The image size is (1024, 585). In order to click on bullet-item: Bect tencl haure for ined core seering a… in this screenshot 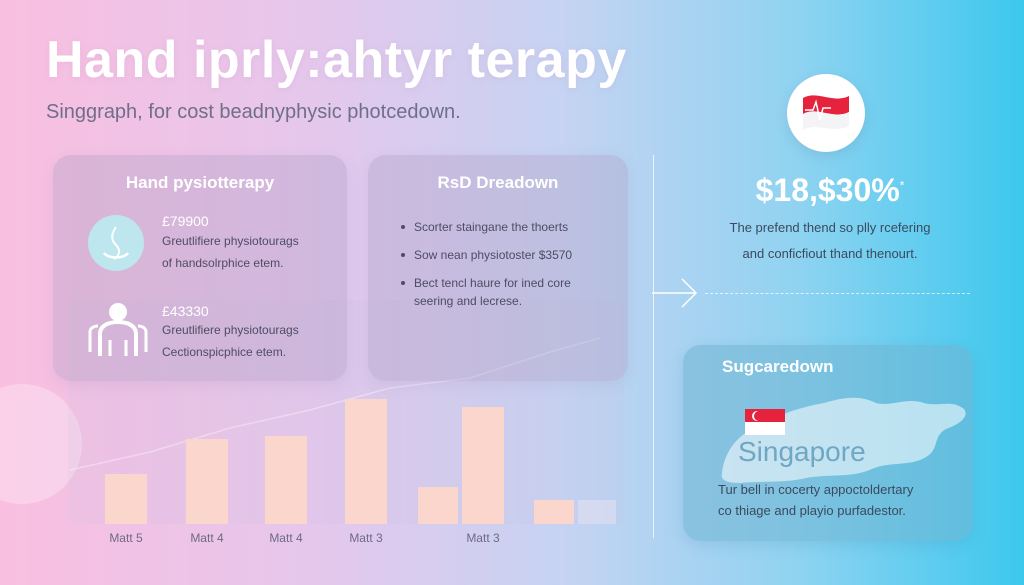, I will do `click(505, 292)`.